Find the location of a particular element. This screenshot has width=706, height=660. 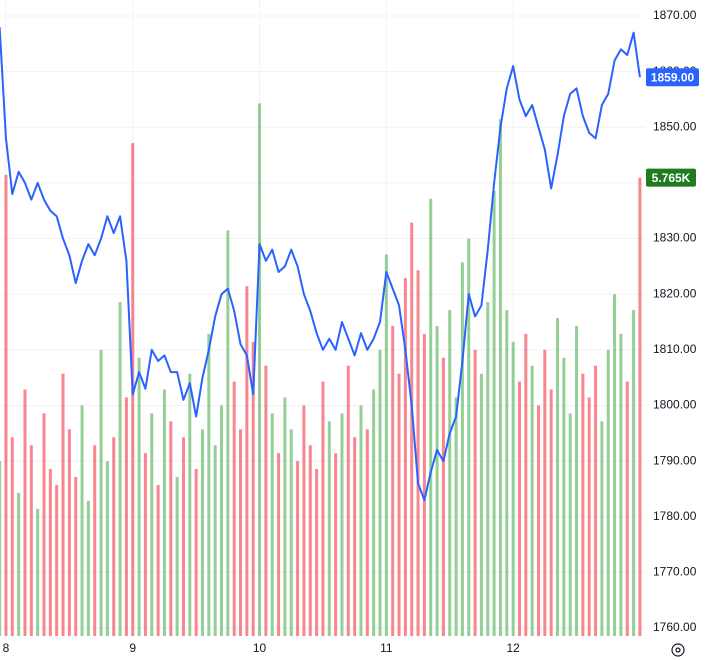

y-tick-label: 1870.00 is located at coordinates (675, 15).